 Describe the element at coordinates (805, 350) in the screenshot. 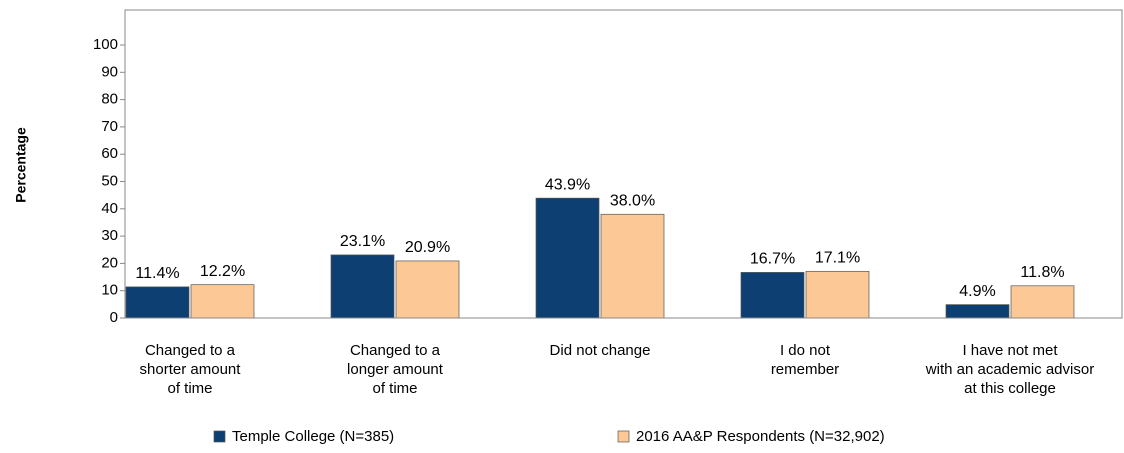

I see `x-tick-label: I do not` at that location.